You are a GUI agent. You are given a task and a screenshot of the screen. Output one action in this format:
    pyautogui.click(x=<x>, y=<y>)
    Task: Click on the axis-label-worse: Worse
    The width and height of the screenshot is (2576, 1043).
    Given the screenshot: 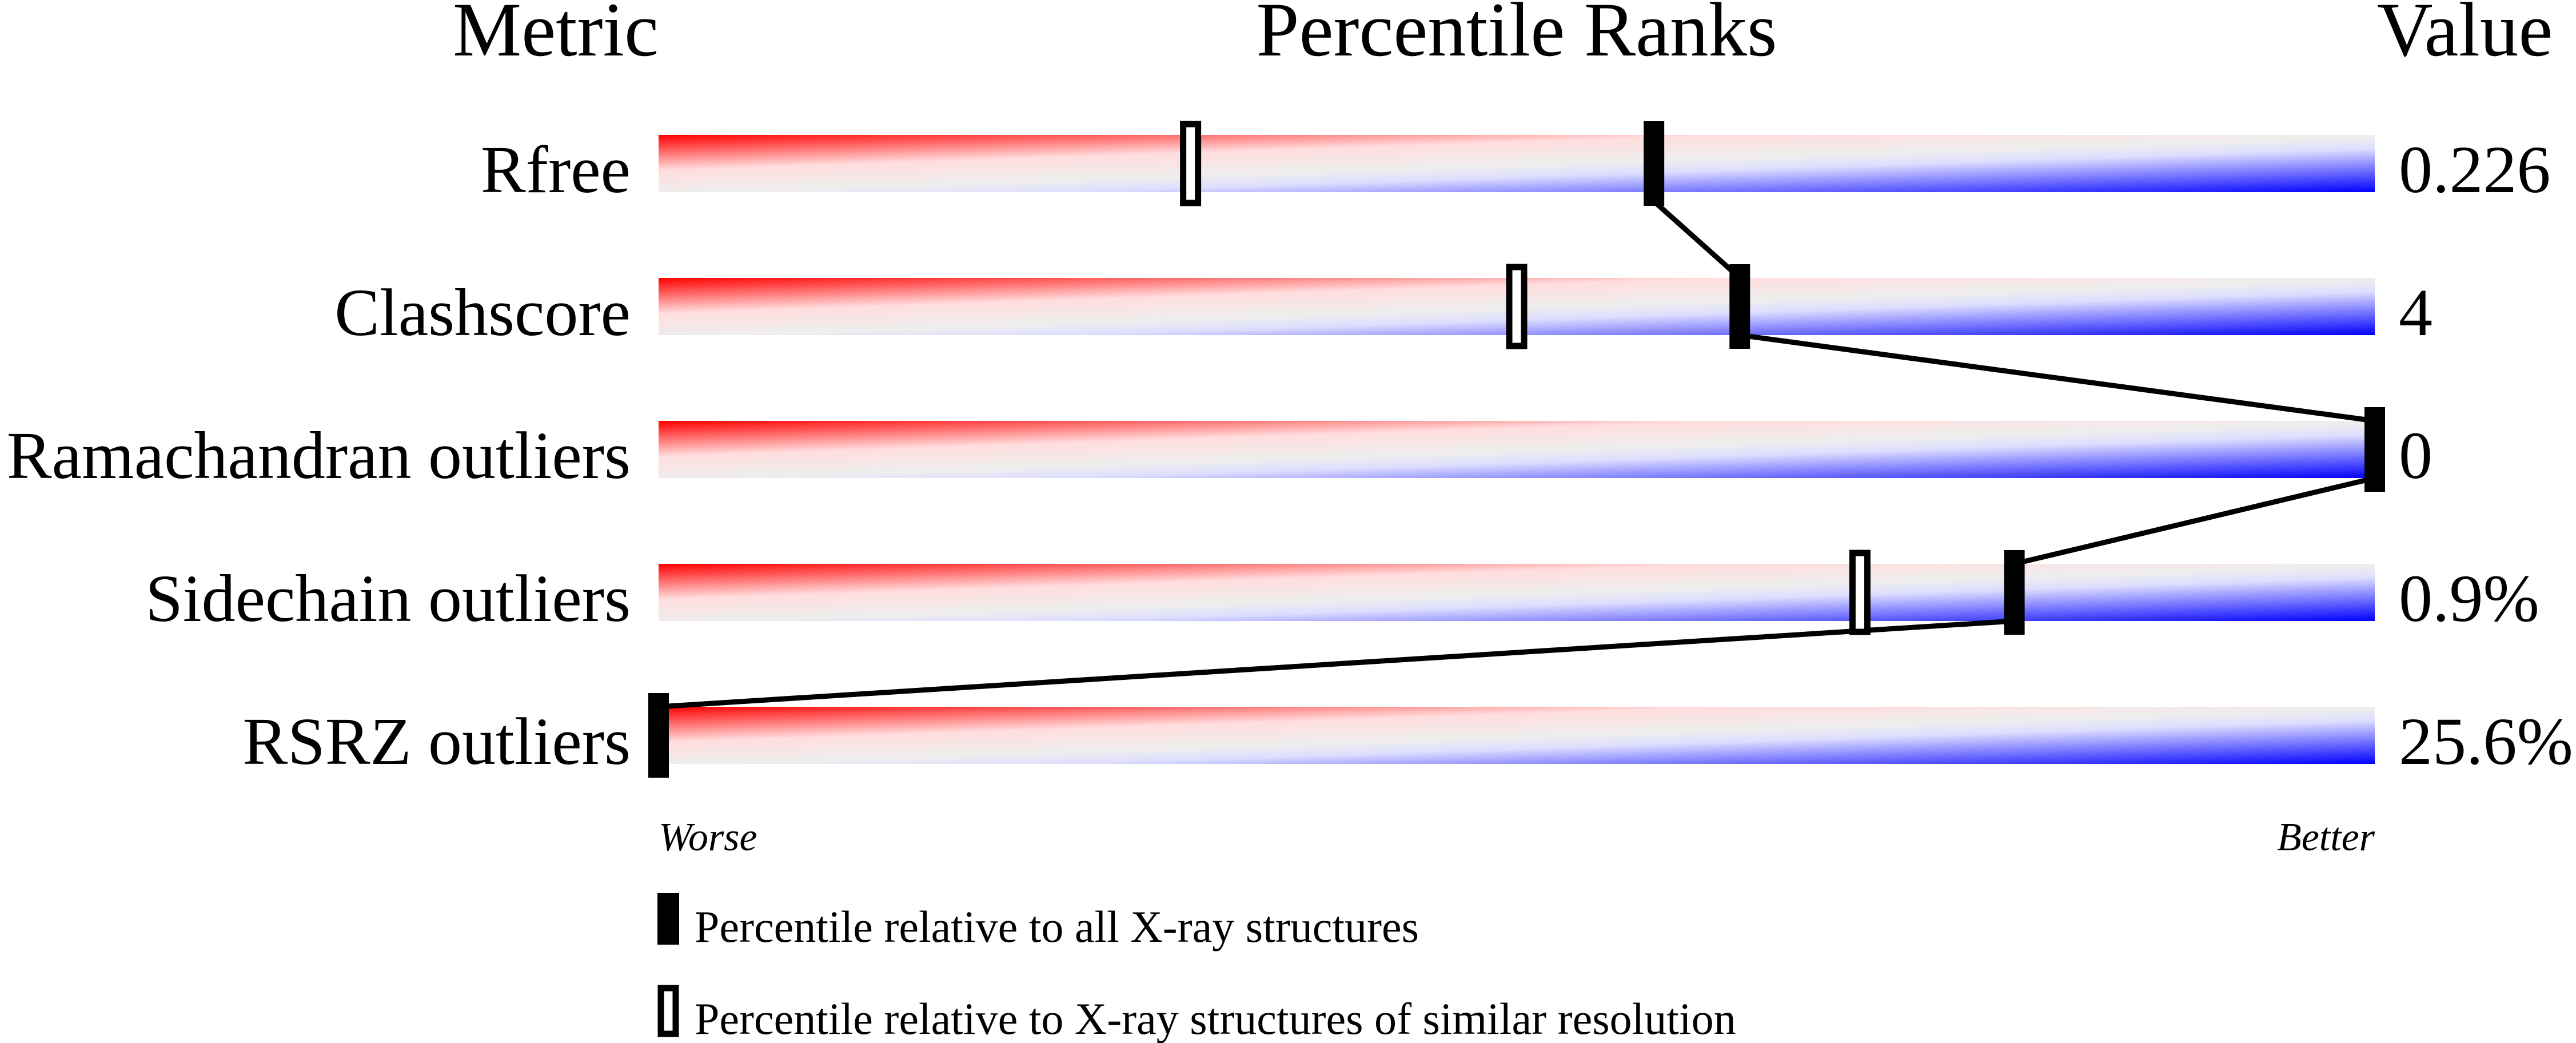 What is the action you would take?
    pyautogui.click(x=708, y=837)
    